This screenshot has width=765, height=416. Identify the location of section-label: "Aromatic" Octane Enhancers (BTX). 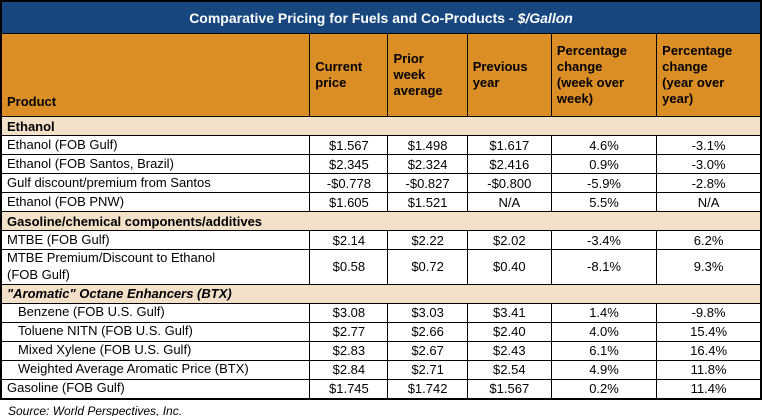
(381, 293).